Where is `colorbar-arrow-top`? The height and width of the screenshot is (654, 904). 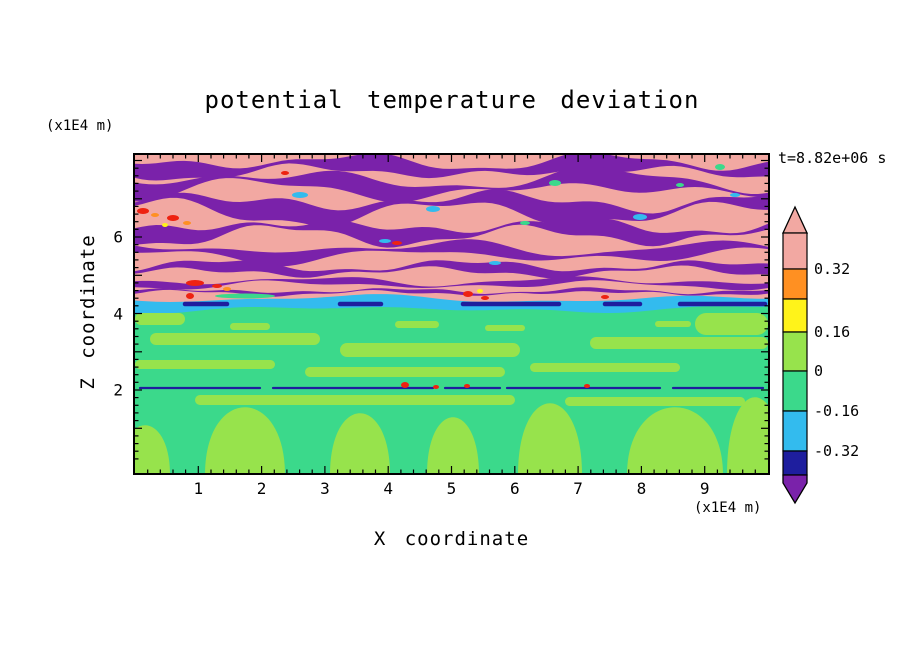 colorbar-arrow-top is located at coordinates (795, 219).